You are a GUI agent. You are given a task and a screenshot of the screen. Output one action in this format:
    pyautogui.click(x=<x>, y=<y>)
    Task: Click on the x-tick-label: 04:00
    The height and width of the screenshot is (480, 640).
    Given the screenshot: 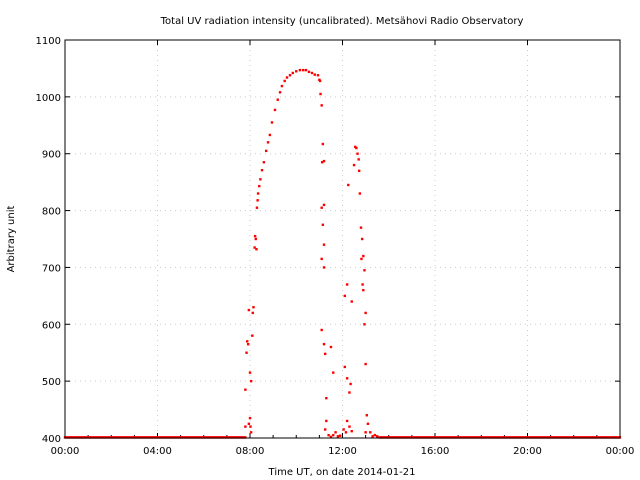 What is the action you would take?
    pyautogui.click(x=157, y=451)
    